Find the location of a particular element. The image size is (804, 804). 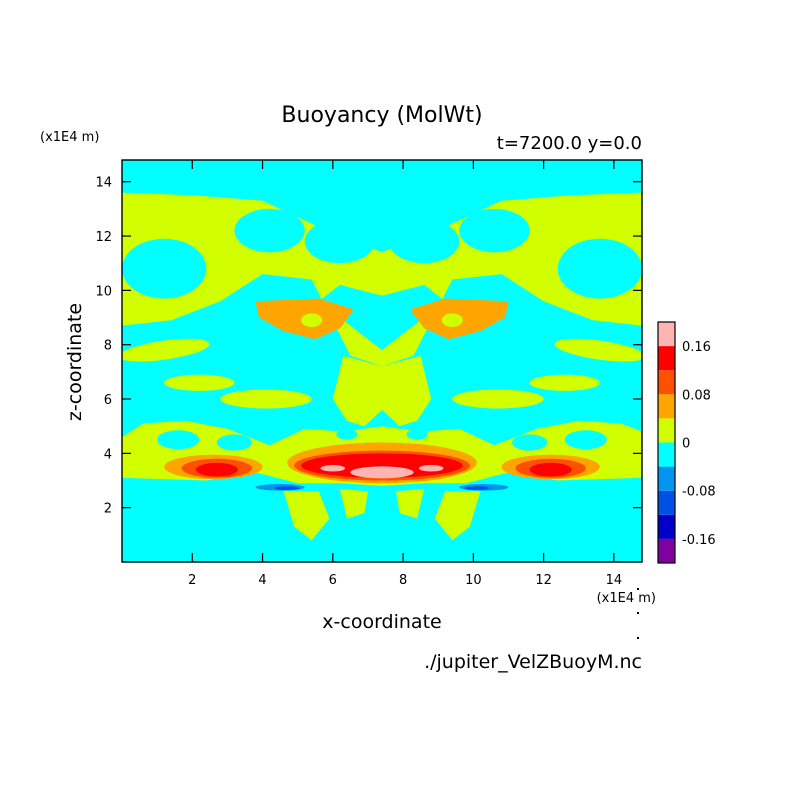

x-tick-label: 8 is located at coordinates (403, 580).